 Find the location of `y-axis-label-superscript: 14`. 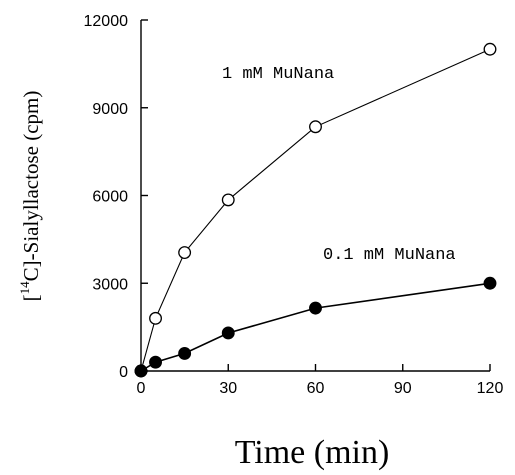

y-axis-label-superscript: 14 is located at coordinates (24, 288).